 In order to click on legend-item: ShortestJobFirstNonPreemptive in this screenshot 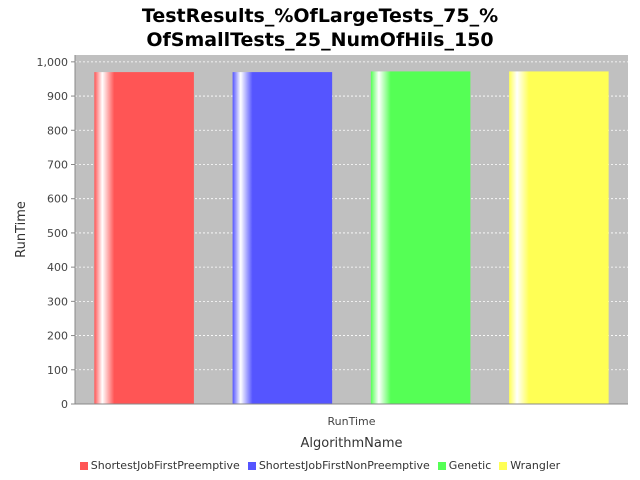, I will do `click(338, 465)`.